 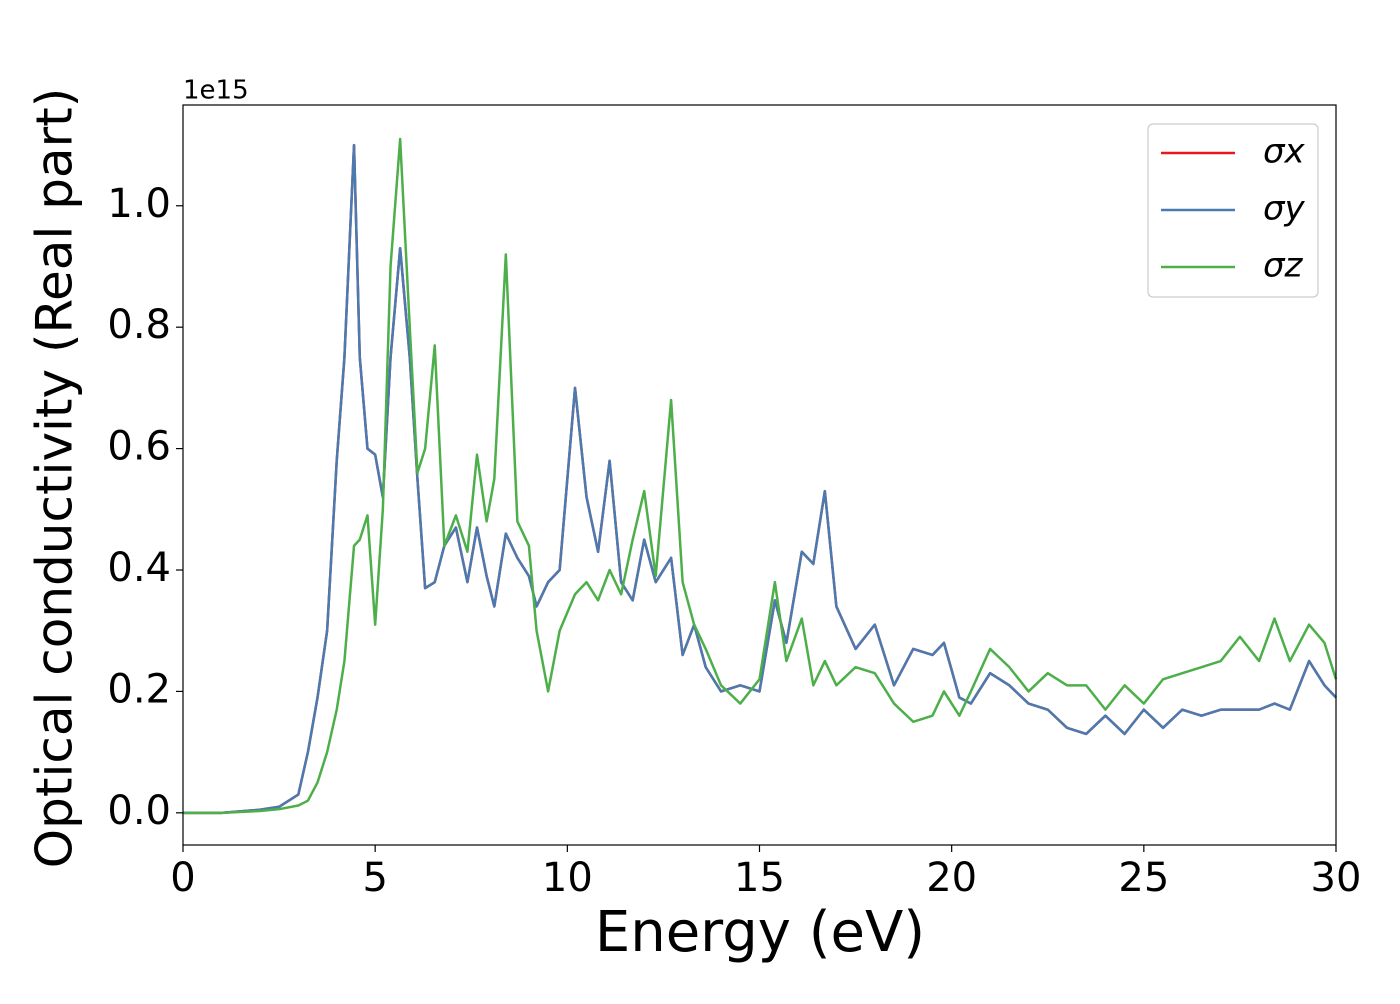 I want to click on x-tick-label: 5, so click(x=374, y=878).